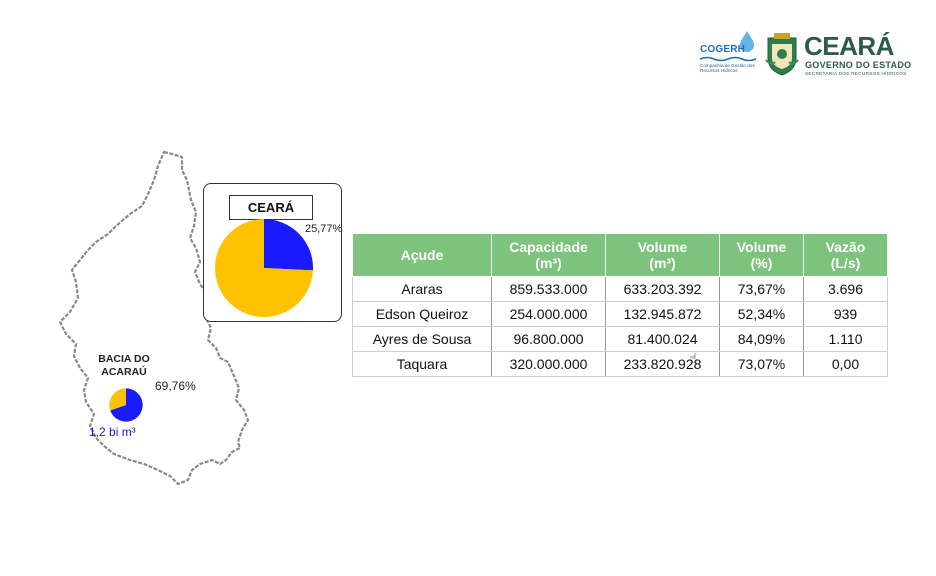 The image size is (936, 576). I want to click on basin-outline, so click(154, 318).